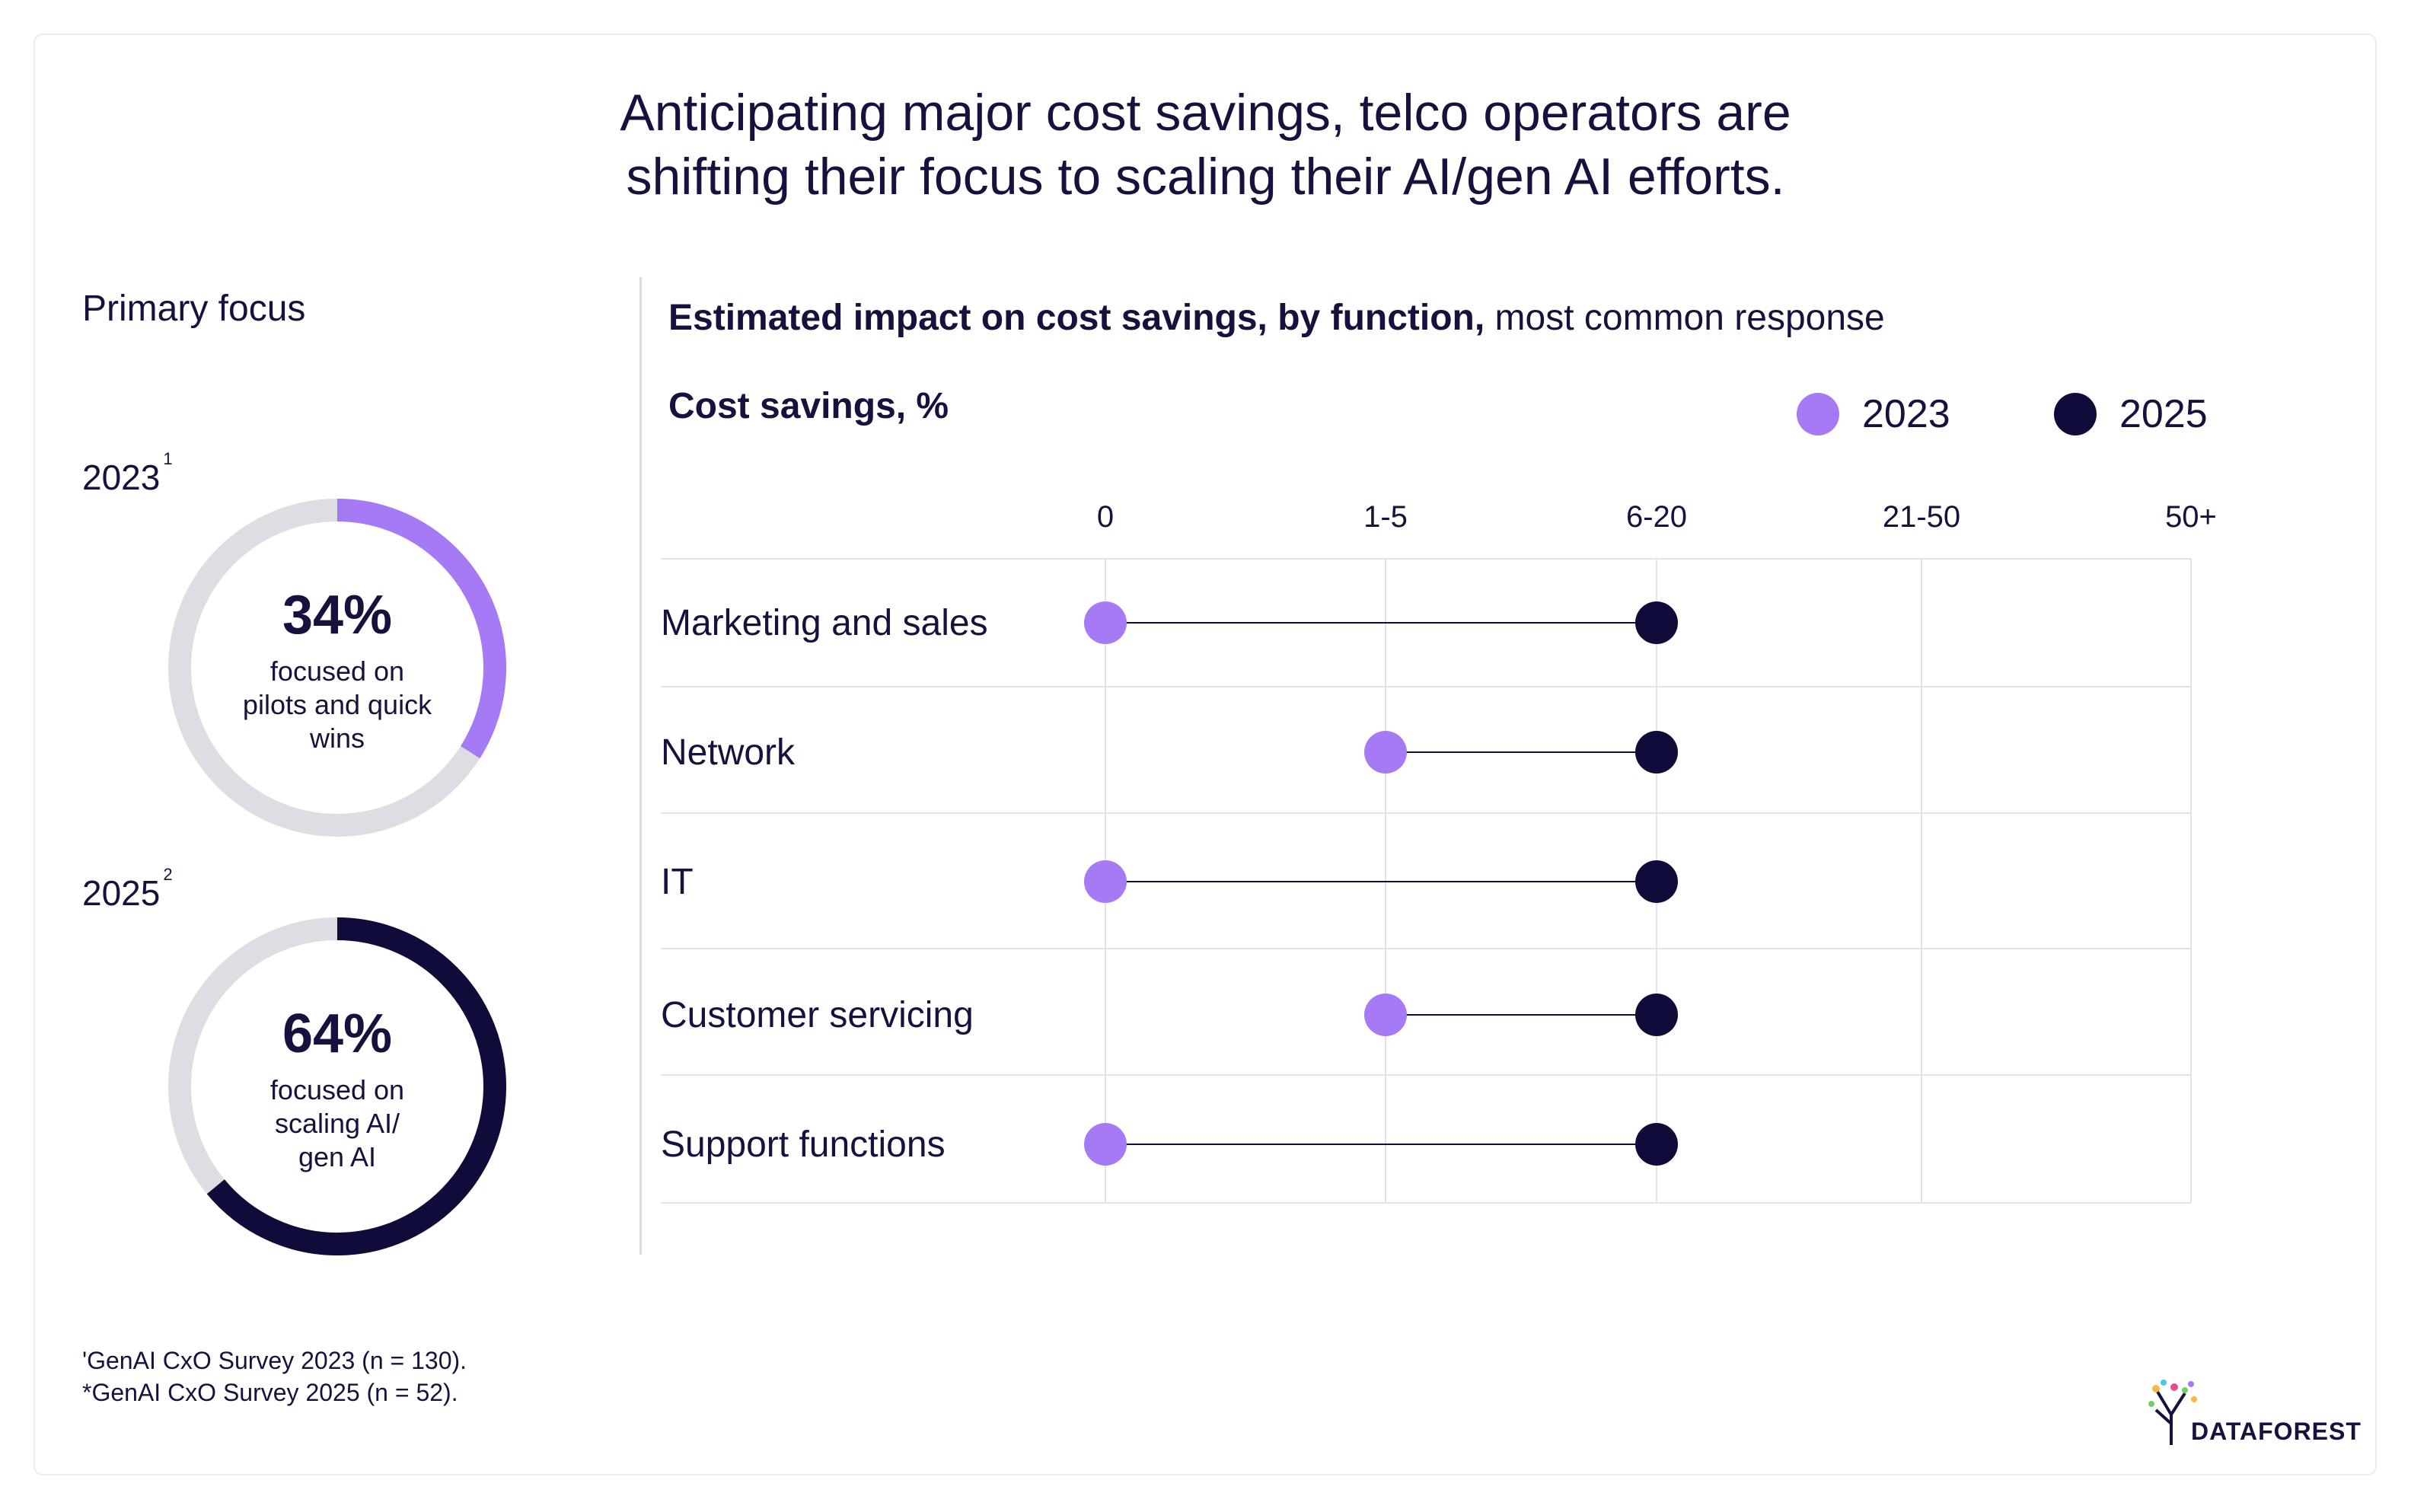 This screenshot has width=2411, height=1512. Describe the element at coordinates (1385, 517) in the screenshot. I see `x-tick-label-1: 1-5` at that location.